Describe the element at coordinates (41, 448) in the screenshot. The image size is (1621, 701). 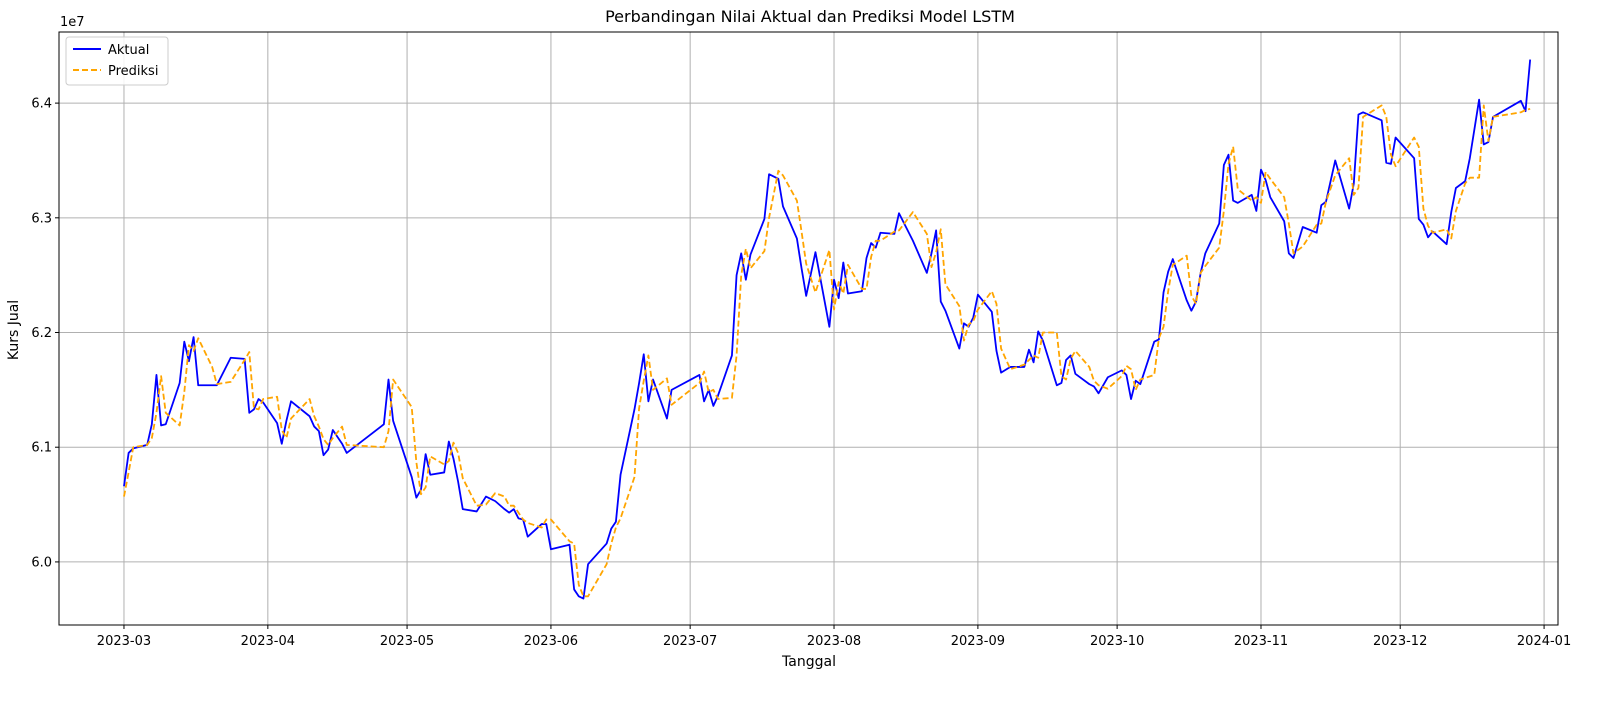
I see `y-tick-label: 6.1` at that location.